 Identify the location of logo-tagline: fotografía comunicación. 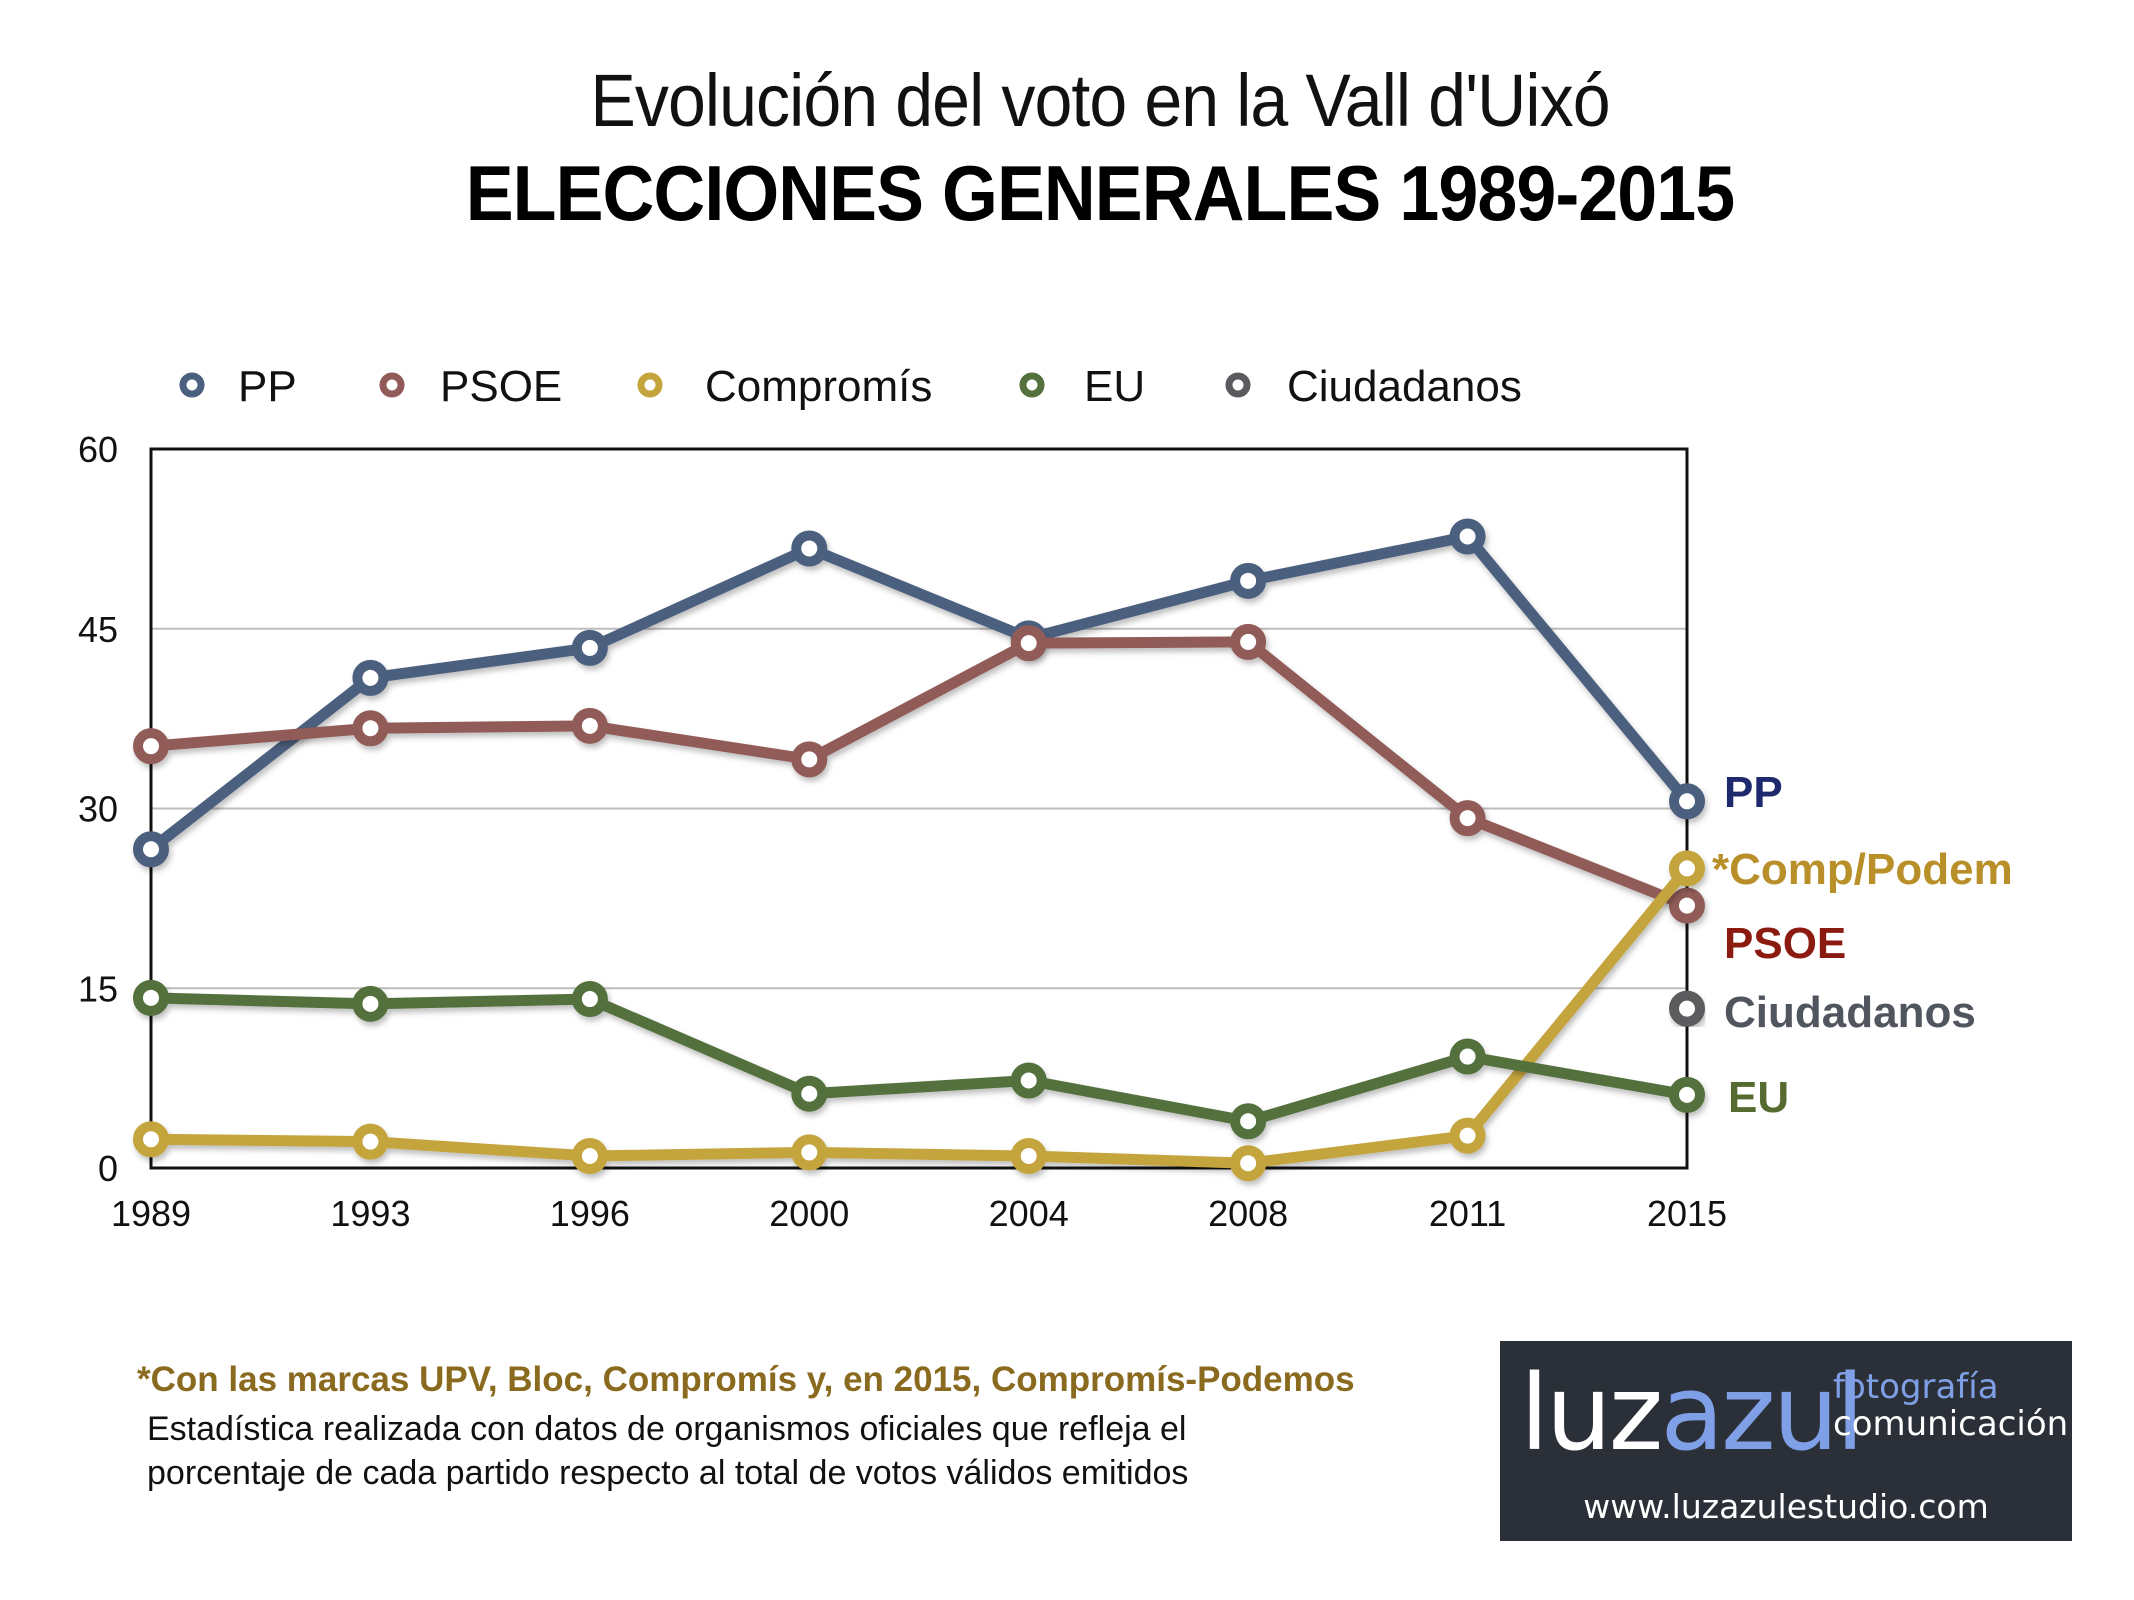
(1950, 1406).